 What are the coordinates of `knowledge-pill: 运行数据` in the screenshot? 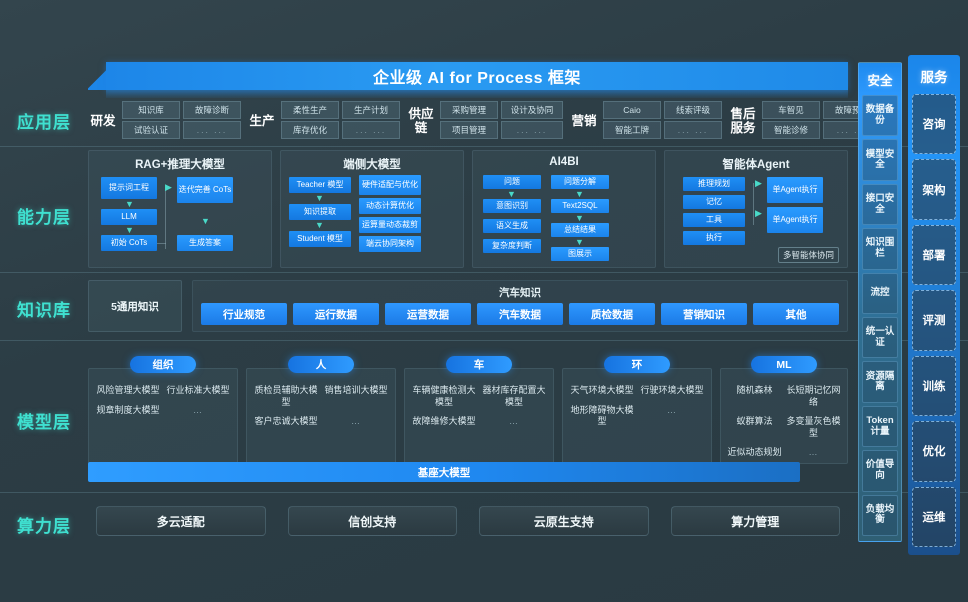 It's located at (336, 314).